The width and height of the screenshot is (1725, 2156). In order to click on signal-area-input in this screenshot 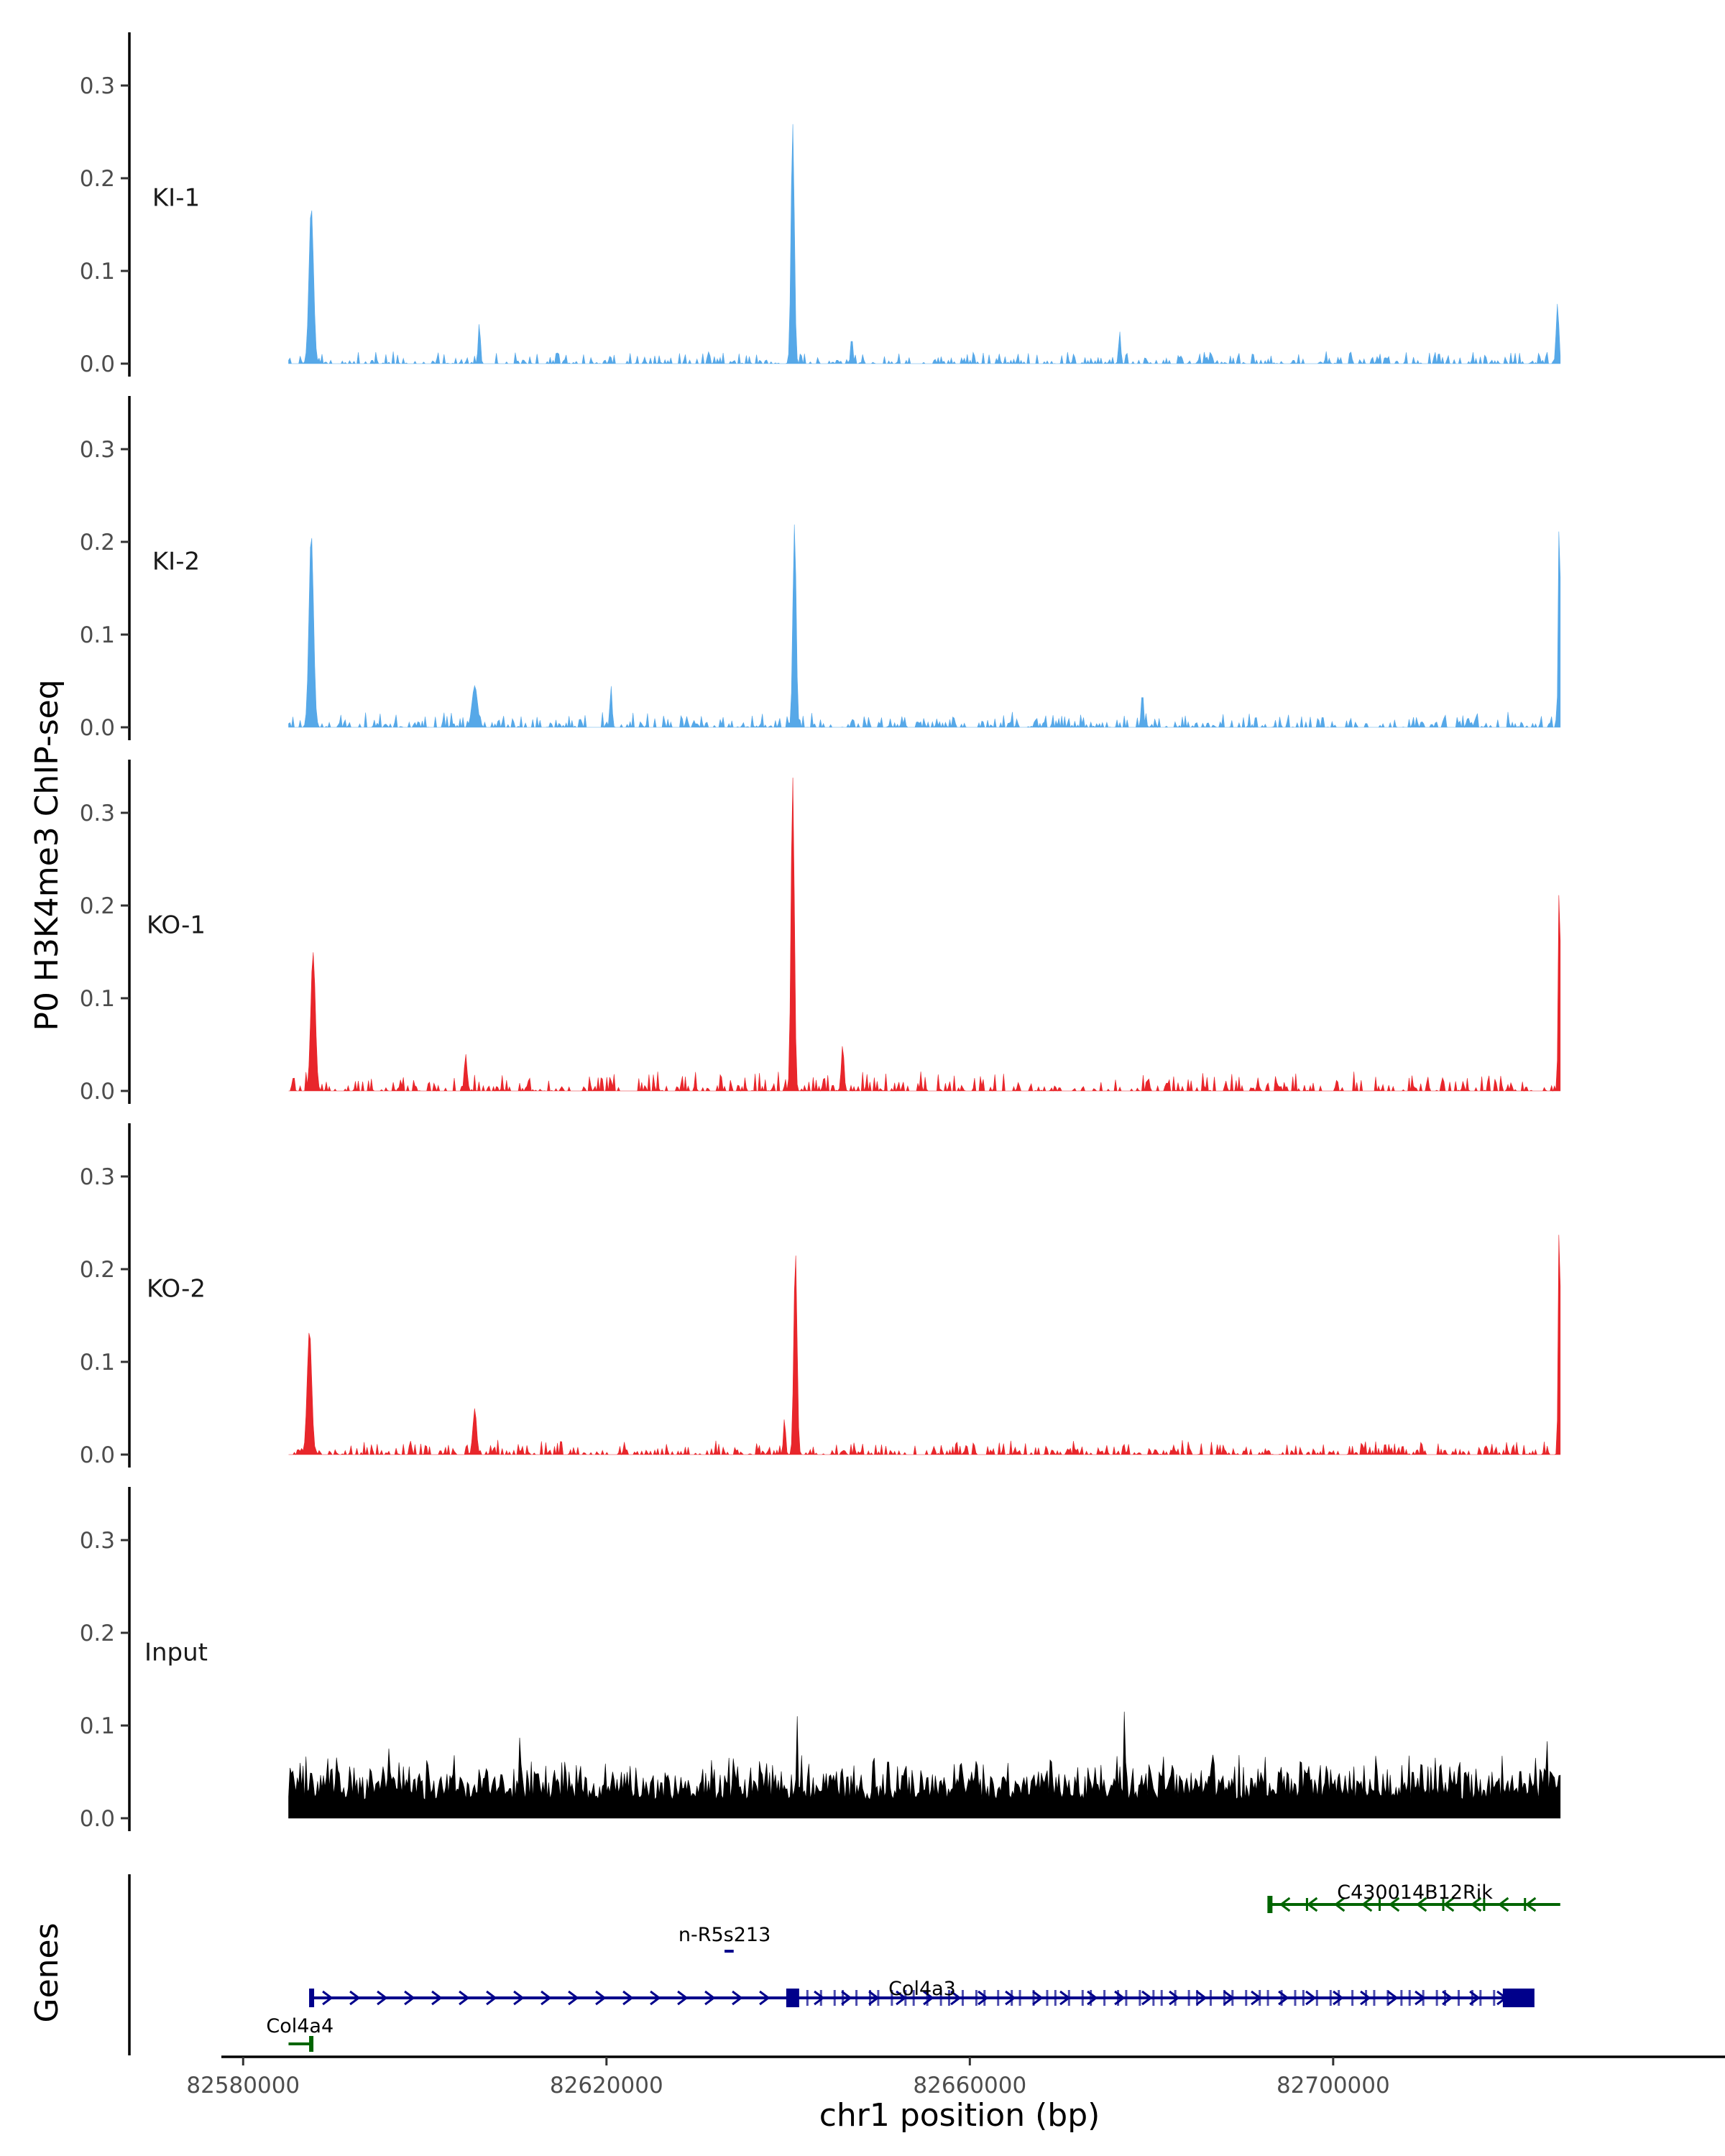, I will do `click(924, 1765)`.